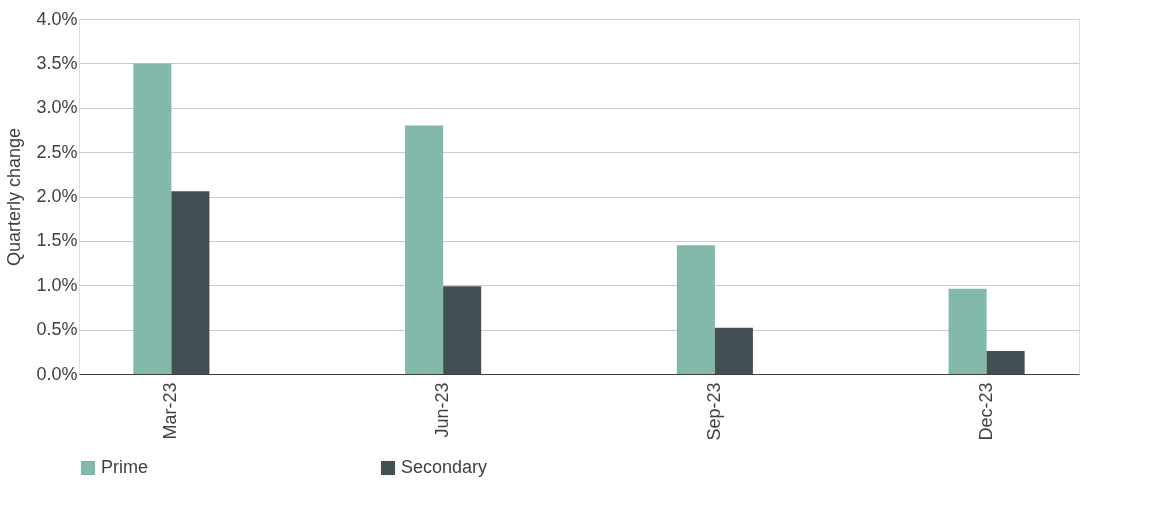  What do you see at coordinates (713, 411) in the screenshot?
I see `x-tick-label: Sep-23` at bounding box center [713, 411].